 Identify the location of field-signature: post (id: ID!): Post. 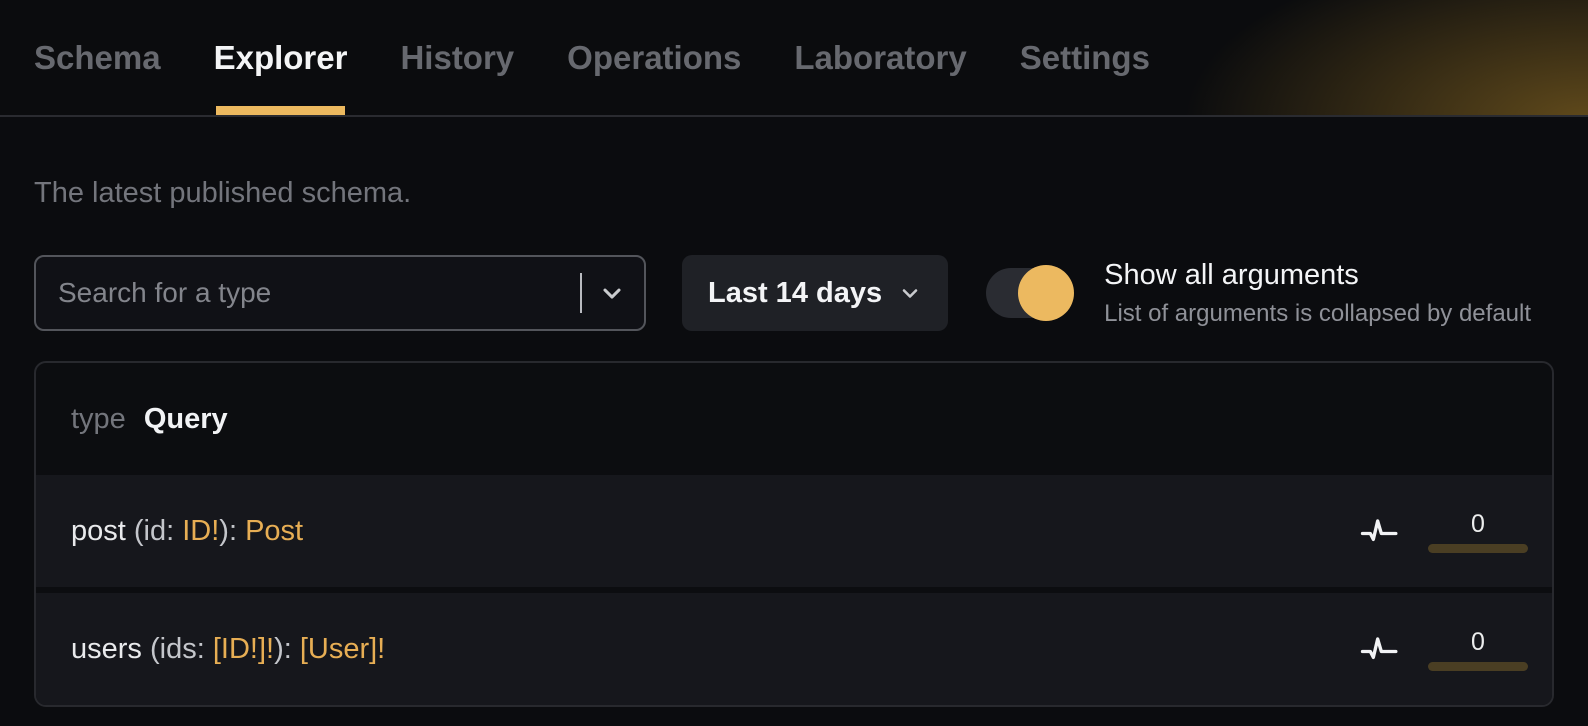
(715, 531).